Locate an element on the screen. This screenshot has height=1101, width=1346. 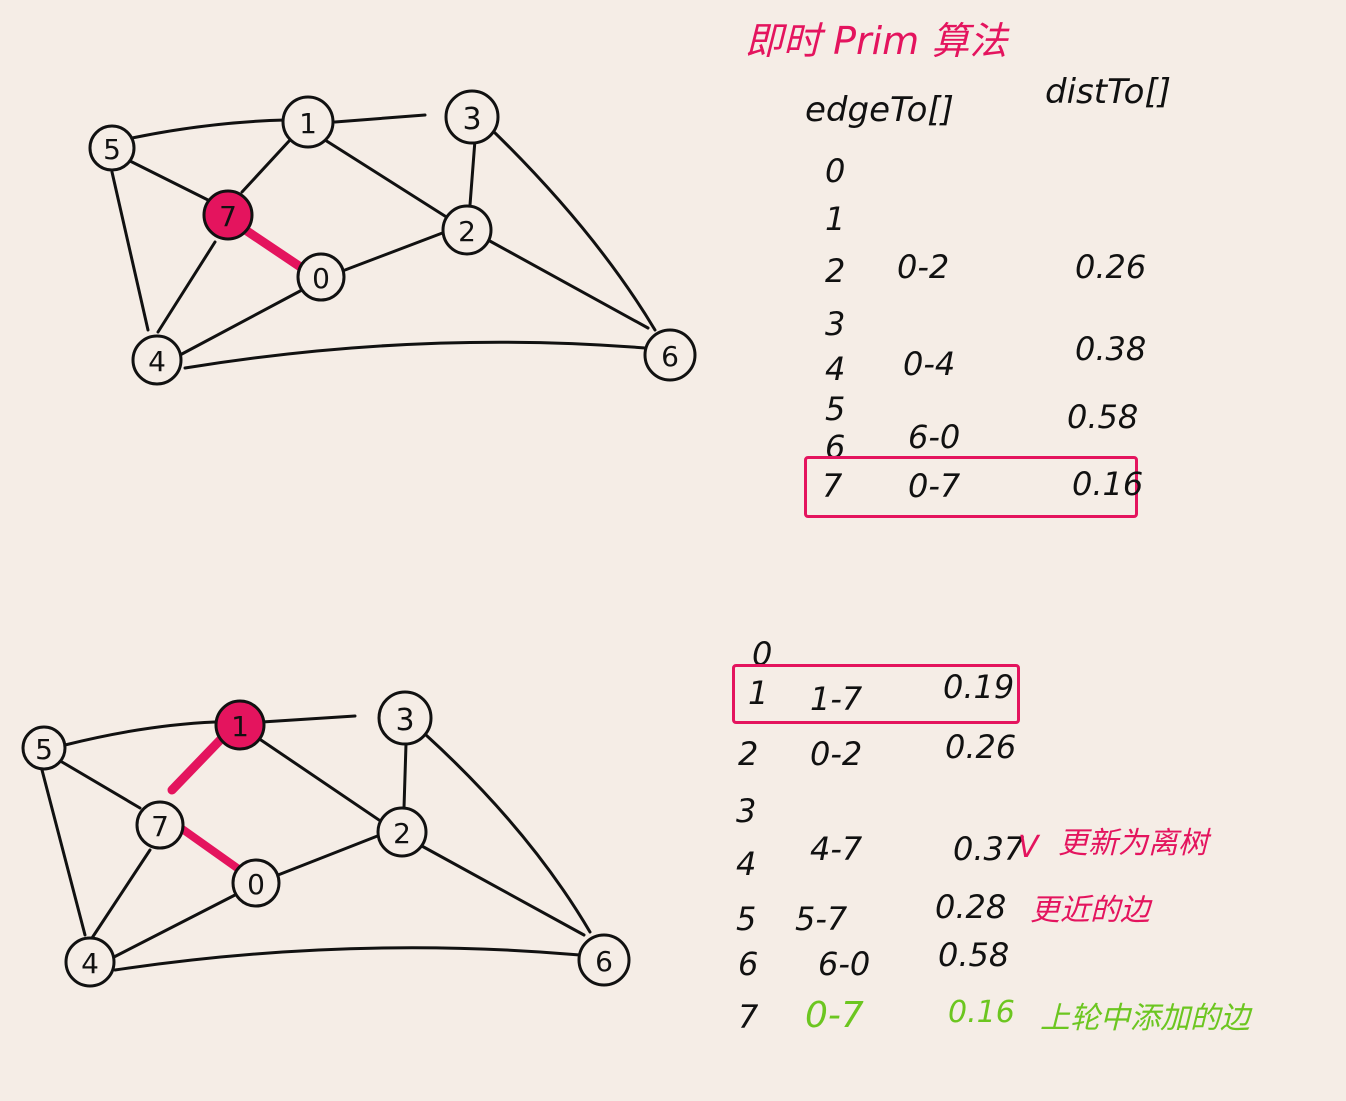
t2-row0-v: 0 is located at coordinates (762, 654).